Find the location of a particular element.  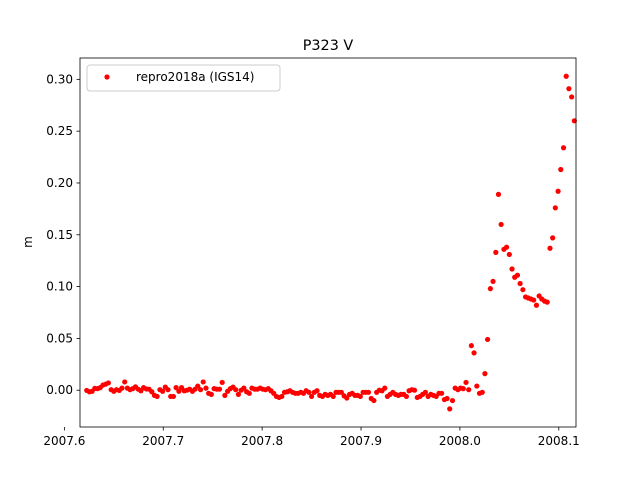

y-tick-label-4: 0.20 is located at coordinates (59, 183).